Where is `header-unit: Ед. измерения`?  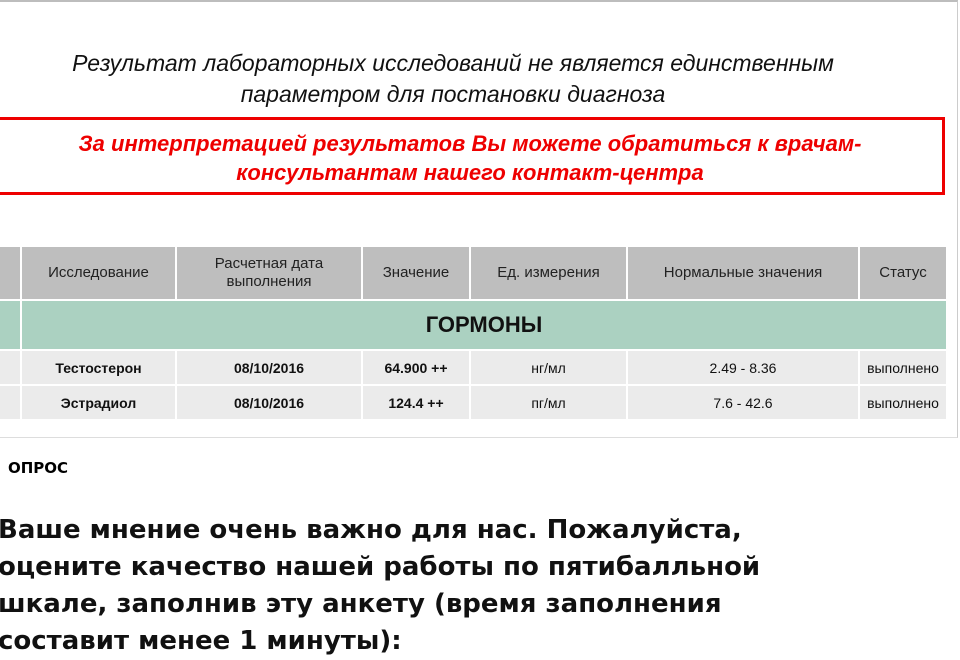
header-unit: Ед. измерения is located at coordinates (548, 273).